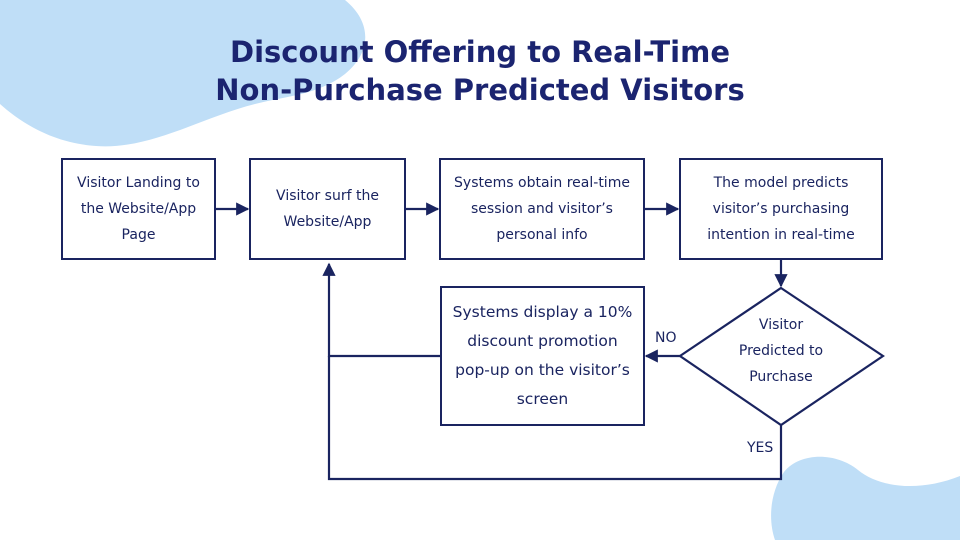 This screenshot has width=960, height=540. Describe the element at coordinates (327, 209) in the screenshot. I see `node-visitor-surf: Visitor surf the Website/App` at that location.